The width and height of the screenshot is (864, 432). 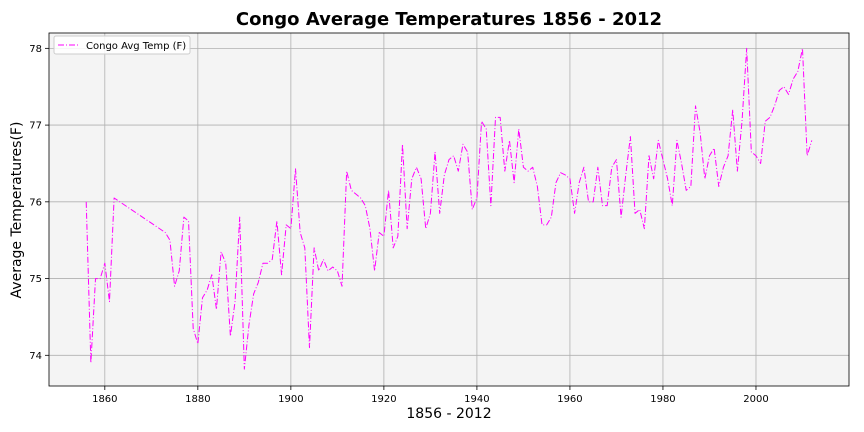 I want to click on x-tick-label: 1980, so click(x=662, y=399).